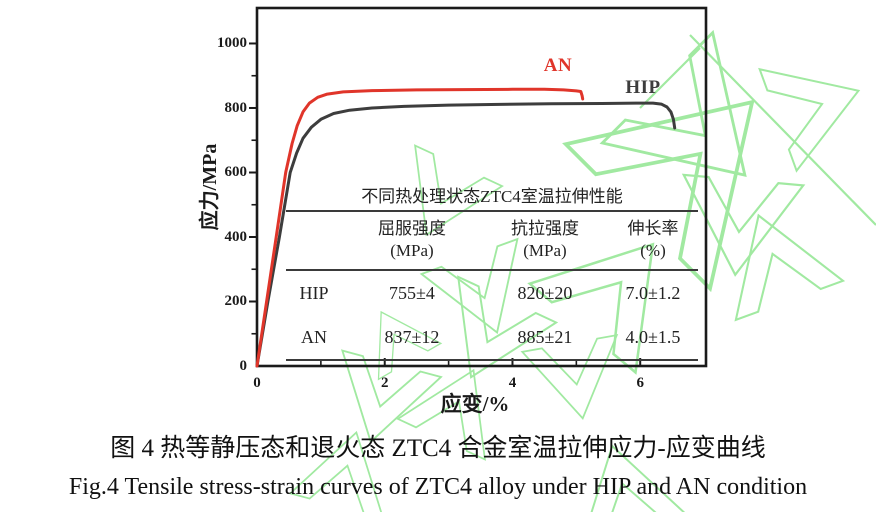 The width and height of the screenshot is (876, 512). What do you see at coordinates (512, 383) in the screenshot?
I see `x-tick-label: 4` at bounding box center [512, 383].